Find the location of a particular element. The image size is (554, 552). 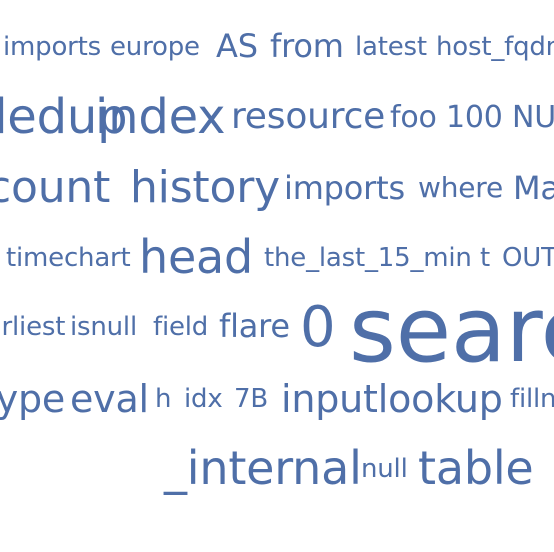

word-head: head is located at coordinates (196, 257).